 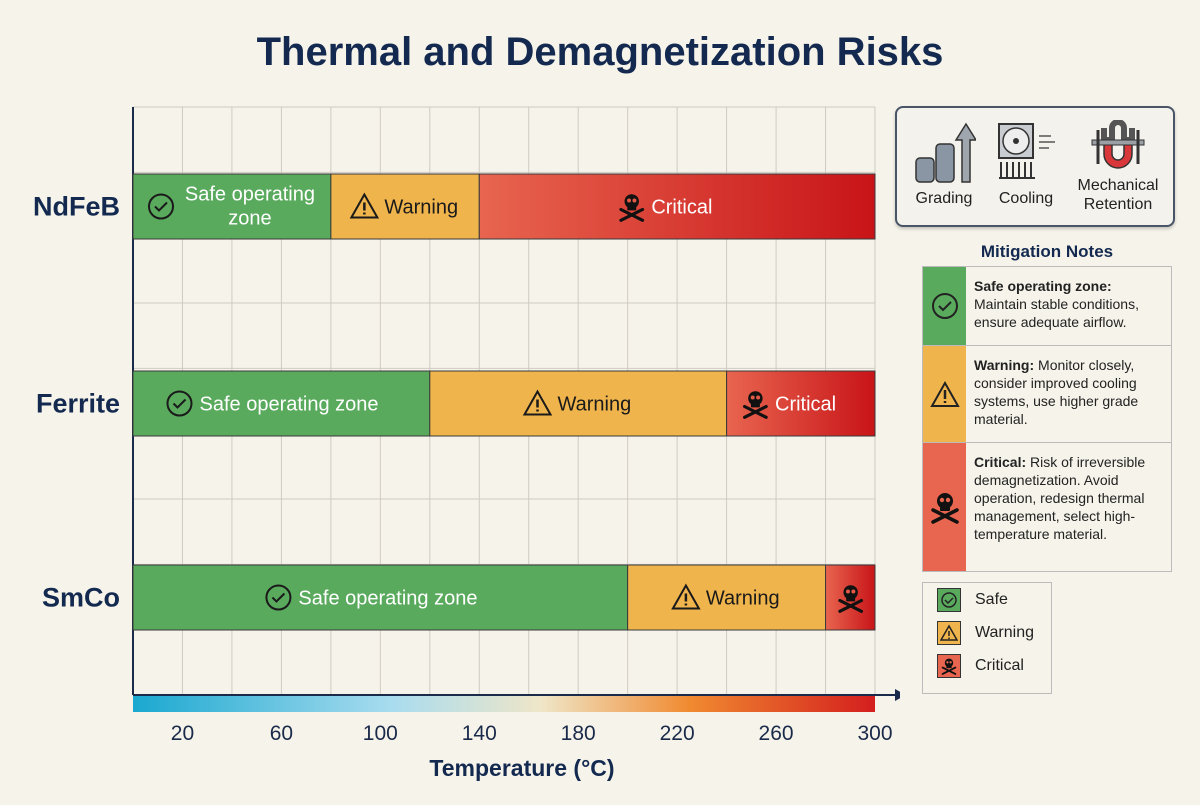 What do you see at coordinates (182, 733) in the screenshot?
I see `x-tick-label: 20` at bounding box center [182, 733].